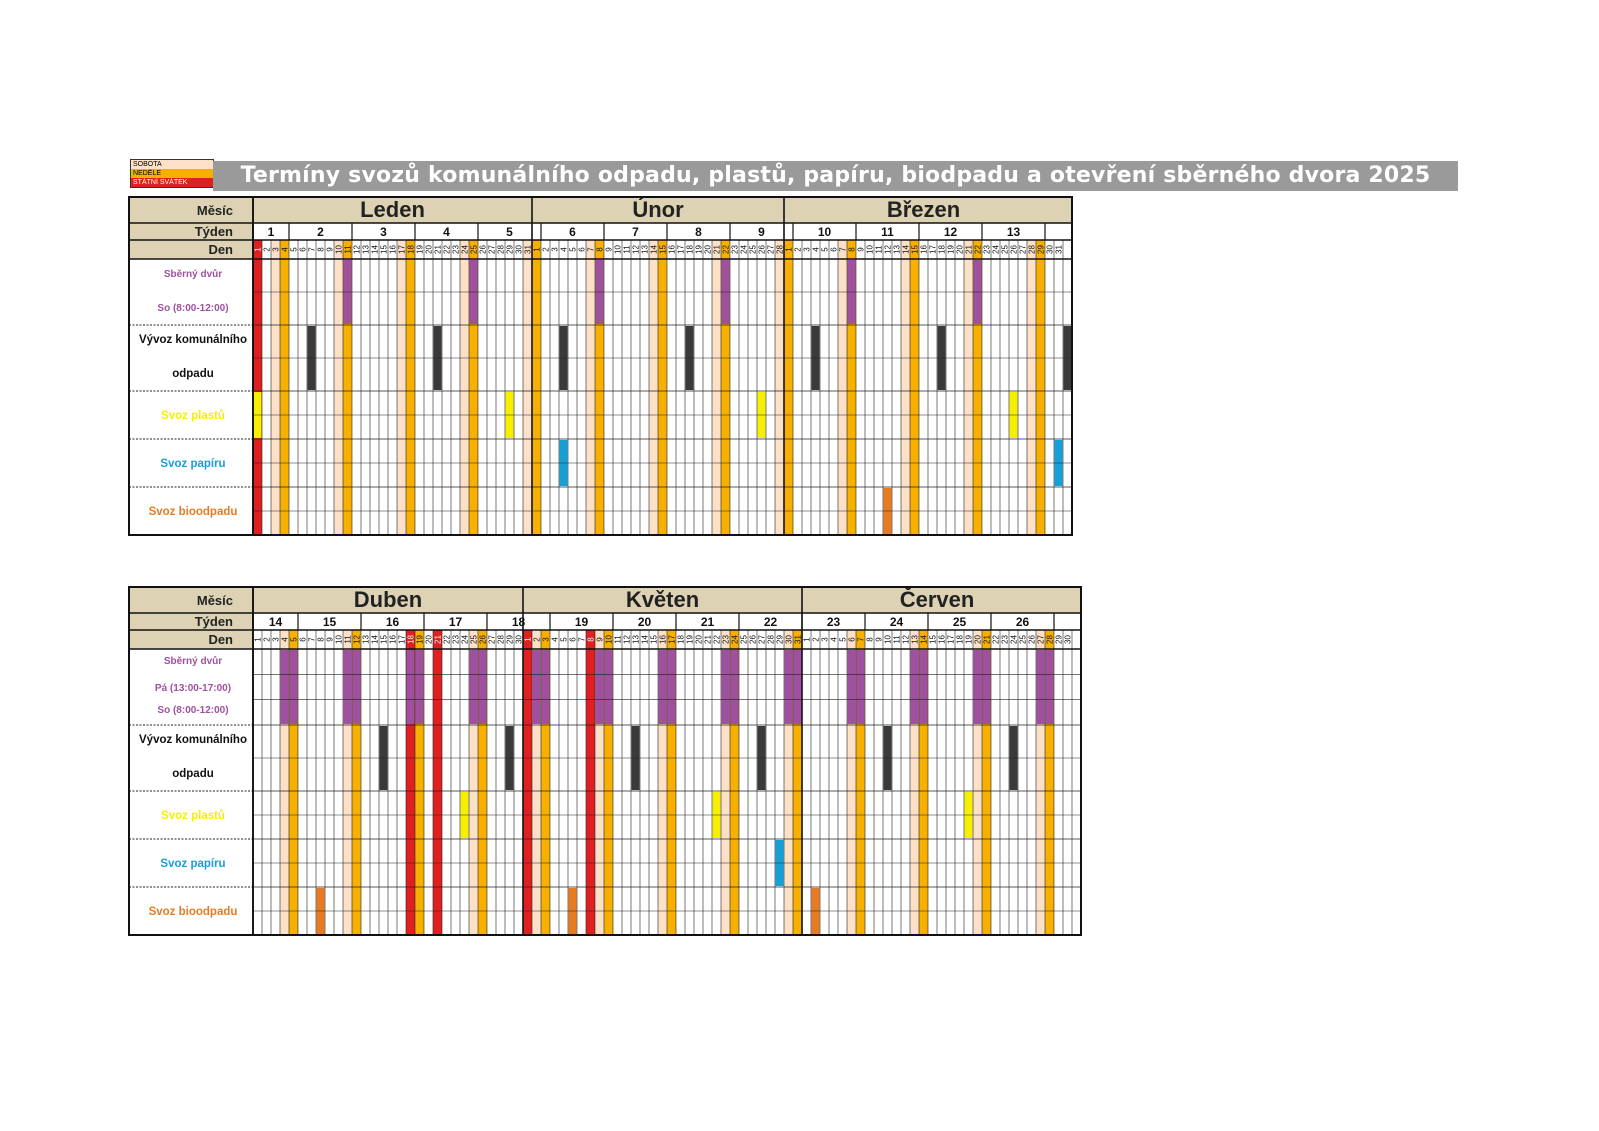  I want to click on day-number: 10, so click(339, 639).